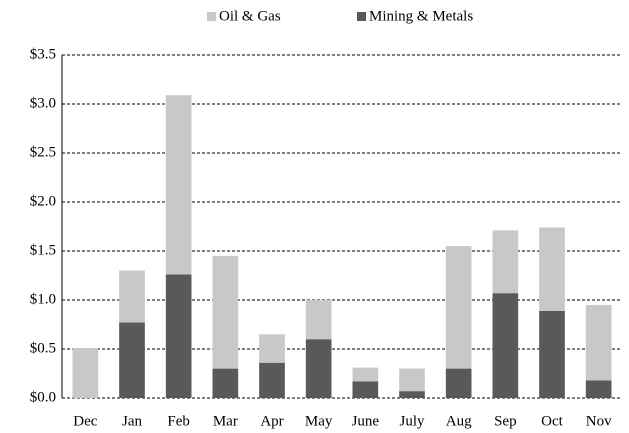 The width and height of the screenshot is (629, 433). What do you see at coordinates (43, 299) in the screenshot?
I see `y-tick-label: $1.0` at bounding box center [43, 299].